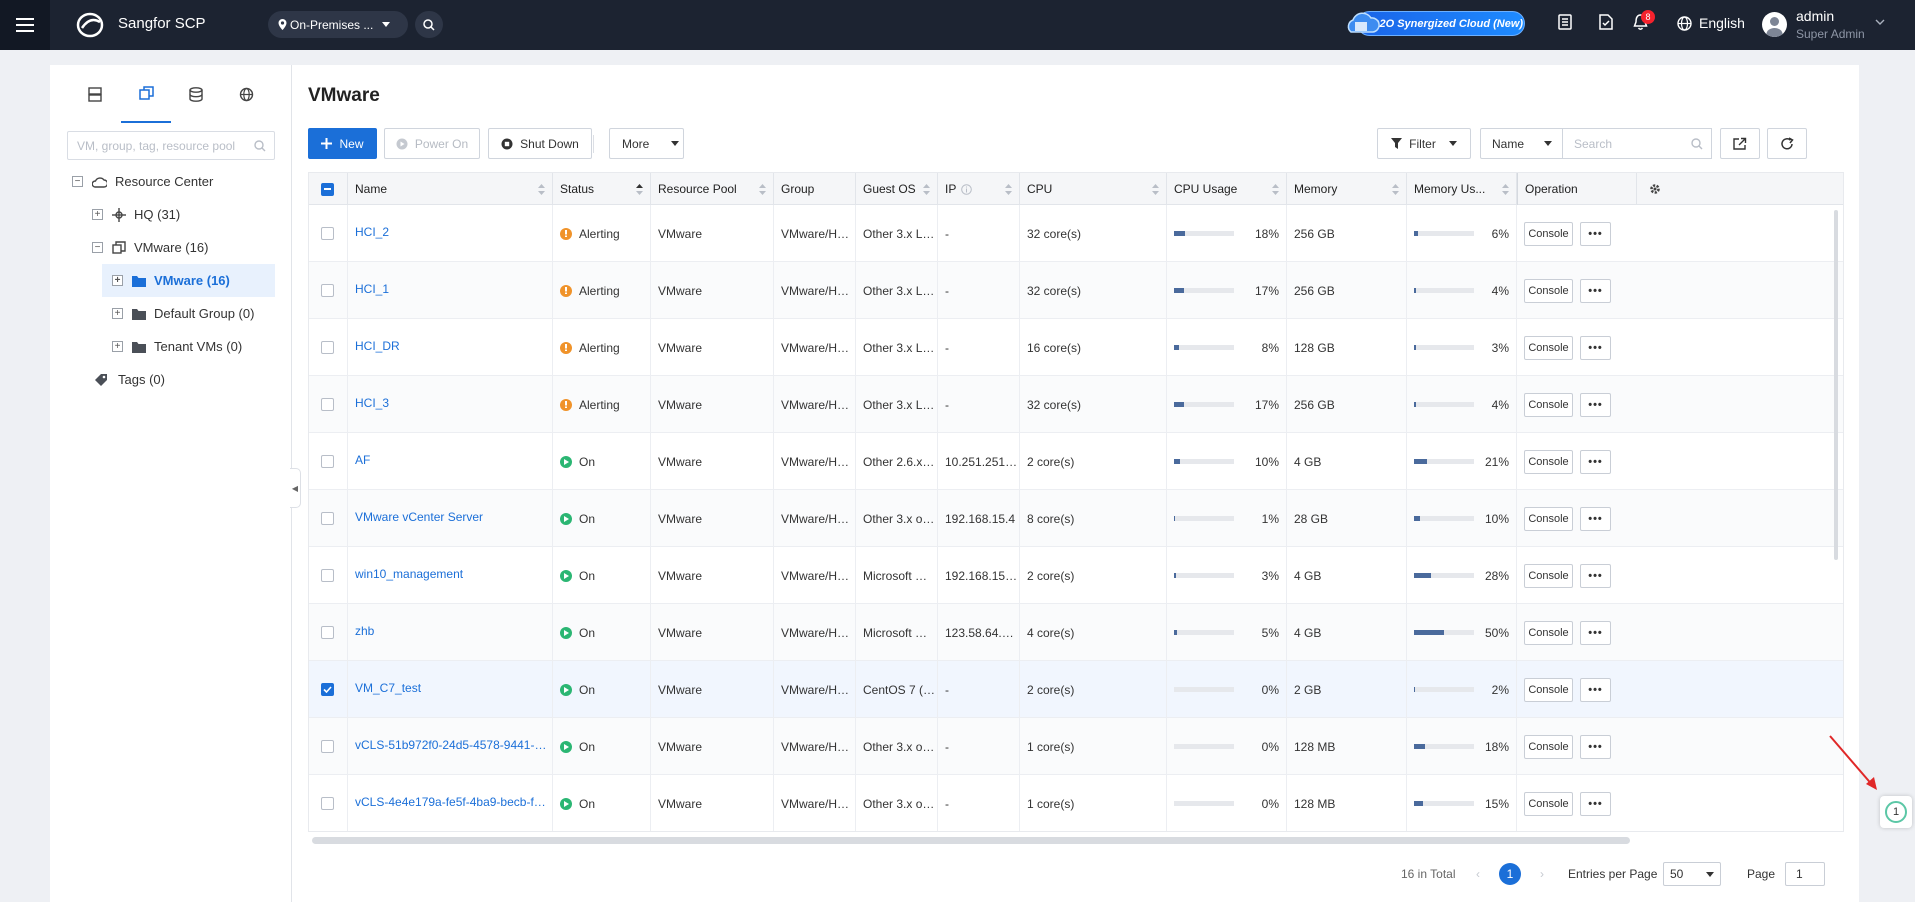 This screenshot has width=1915, height=902. Describe the element at coordinates (372, 231) in the screenshot. I see `vm-name-link: HCI_2` at that location.